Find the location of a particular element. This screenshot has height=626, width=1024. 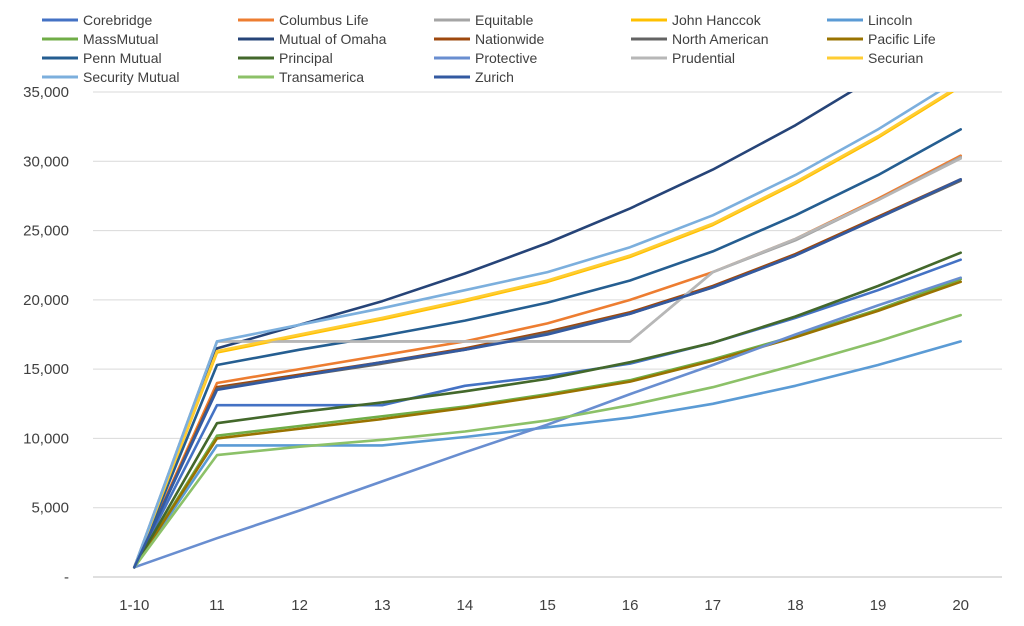

legend-entry: Lincoln is located at coordinates (890, 20).